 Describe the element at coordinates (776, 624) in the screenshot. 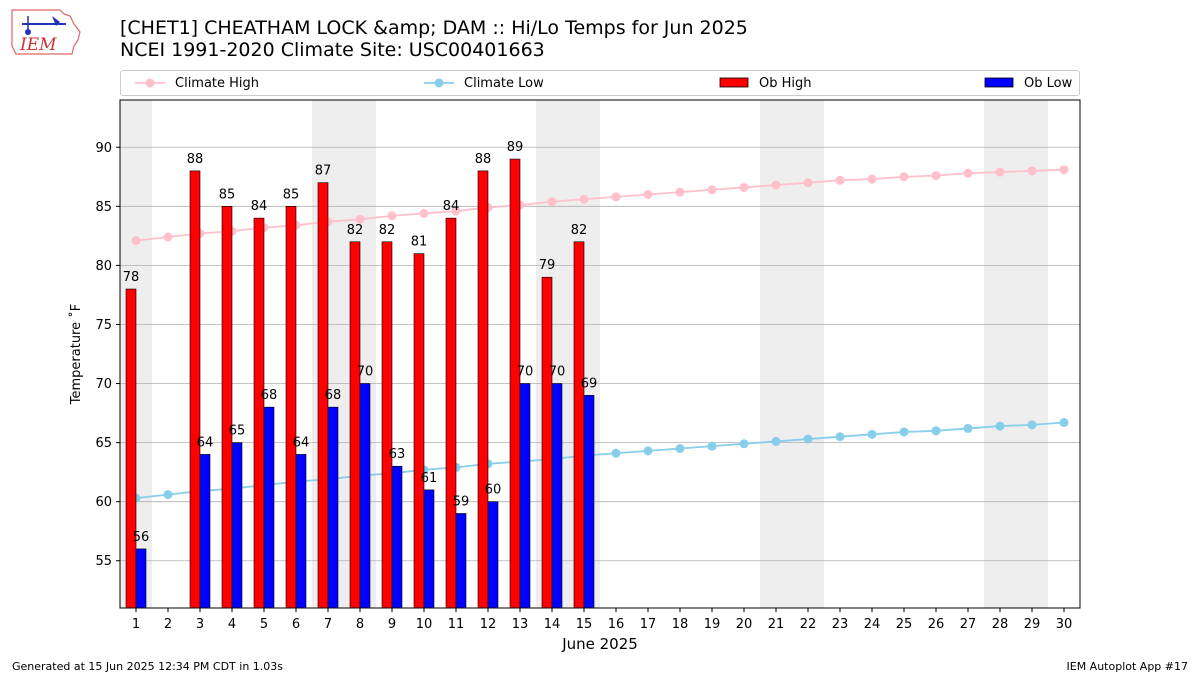

I see `x-tick-label: 21` at that location.